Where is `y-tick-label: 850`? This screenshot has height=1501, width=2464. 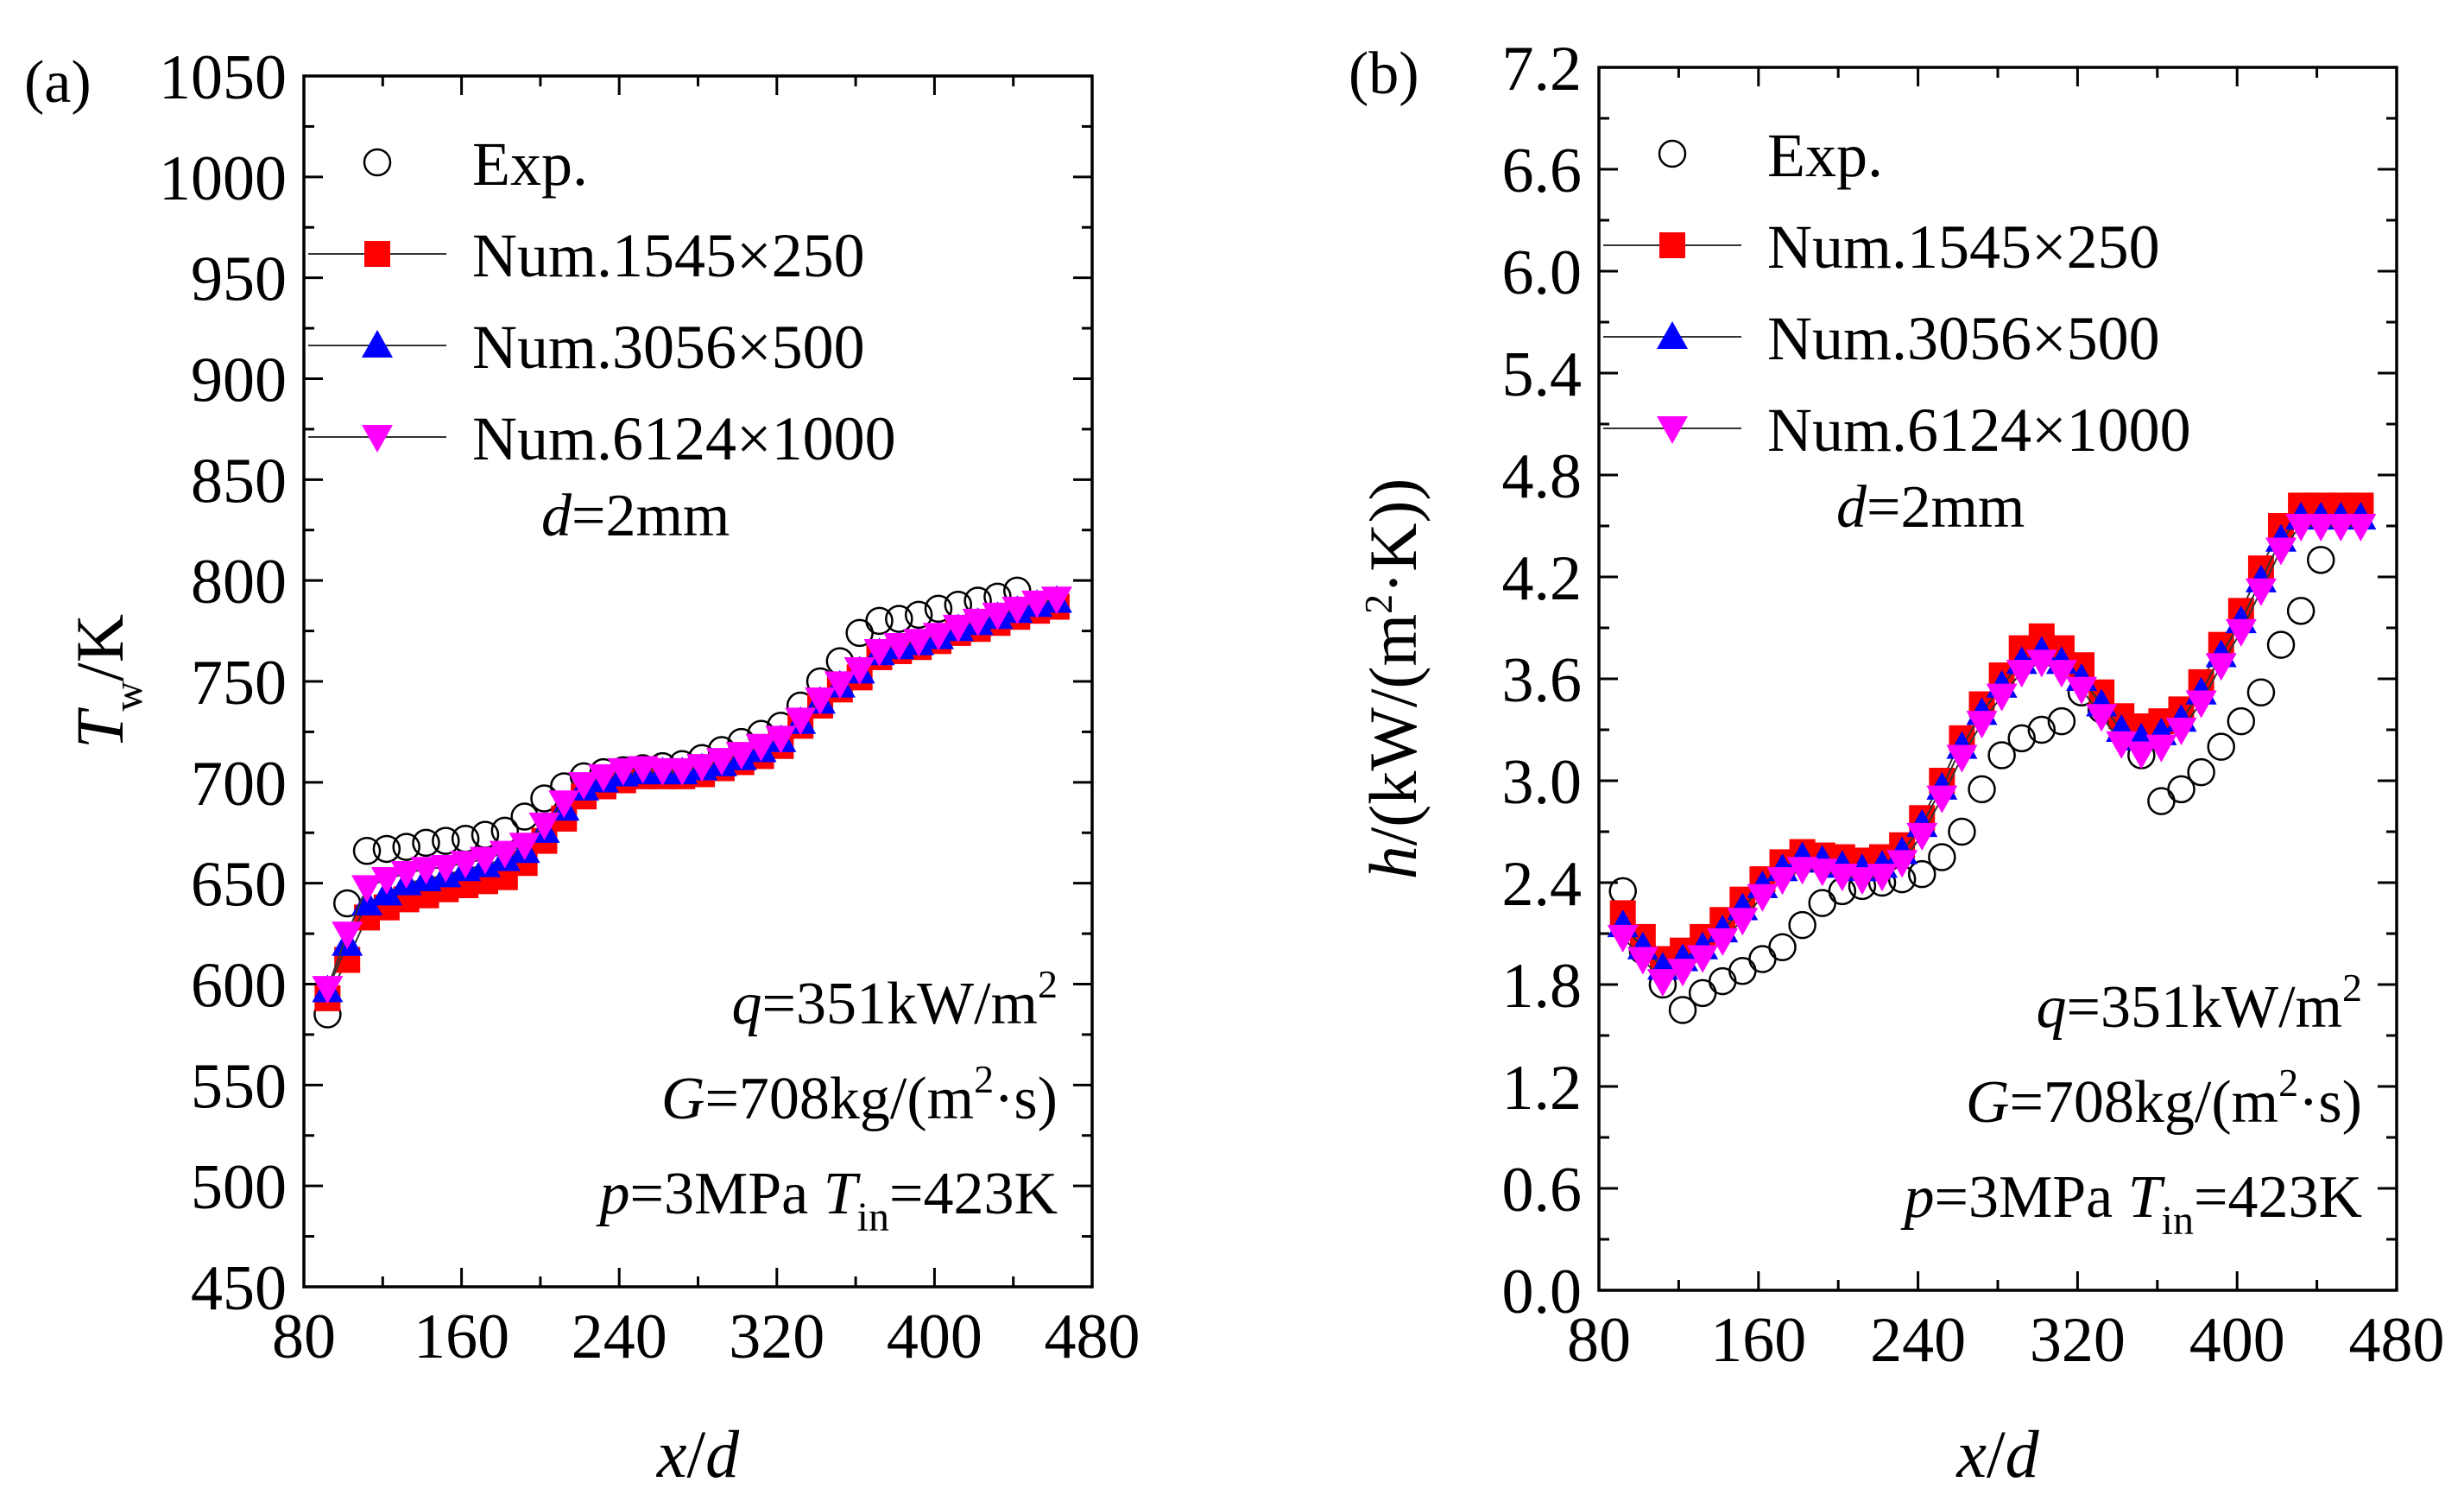
y-tick-label: 850 is located at coordinates (239, 481).